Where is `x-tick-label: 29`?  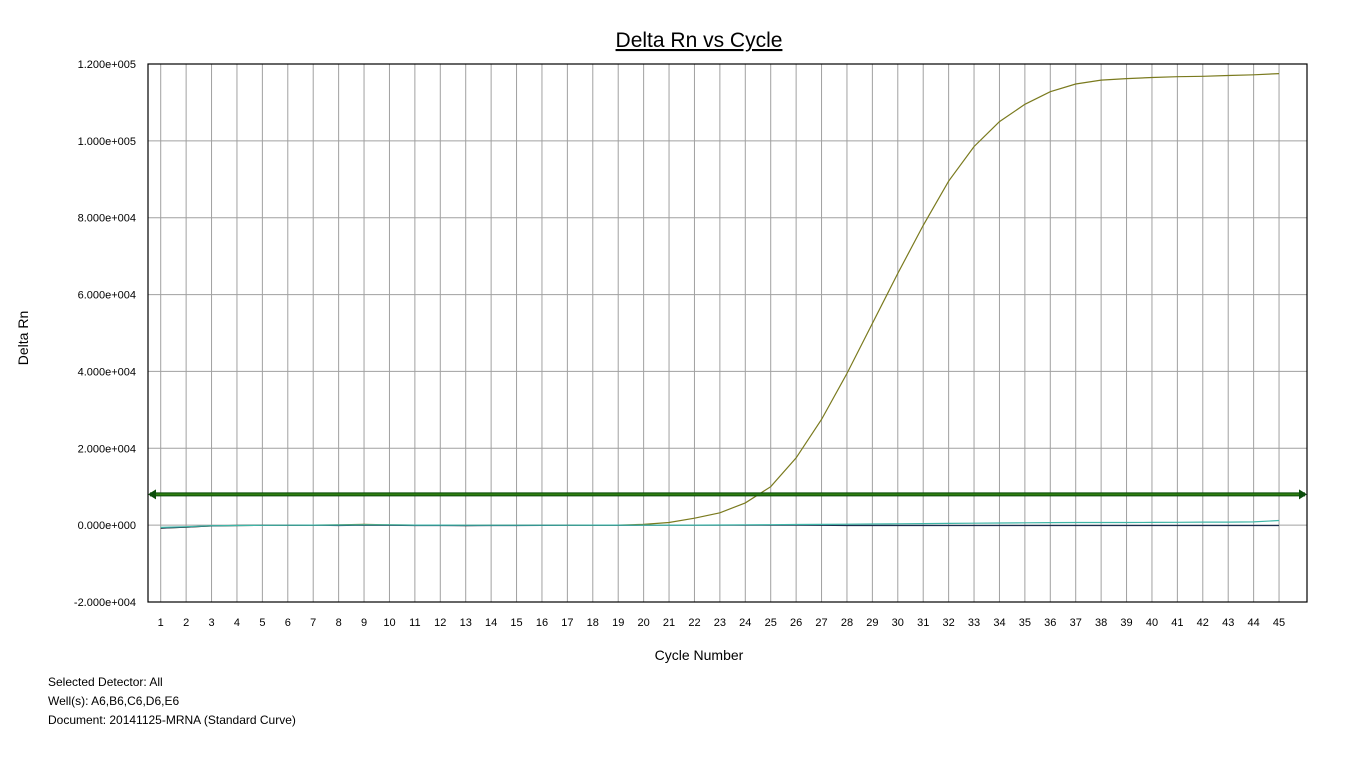 x-tick-label: 29 is located at coordinates (872, 623).